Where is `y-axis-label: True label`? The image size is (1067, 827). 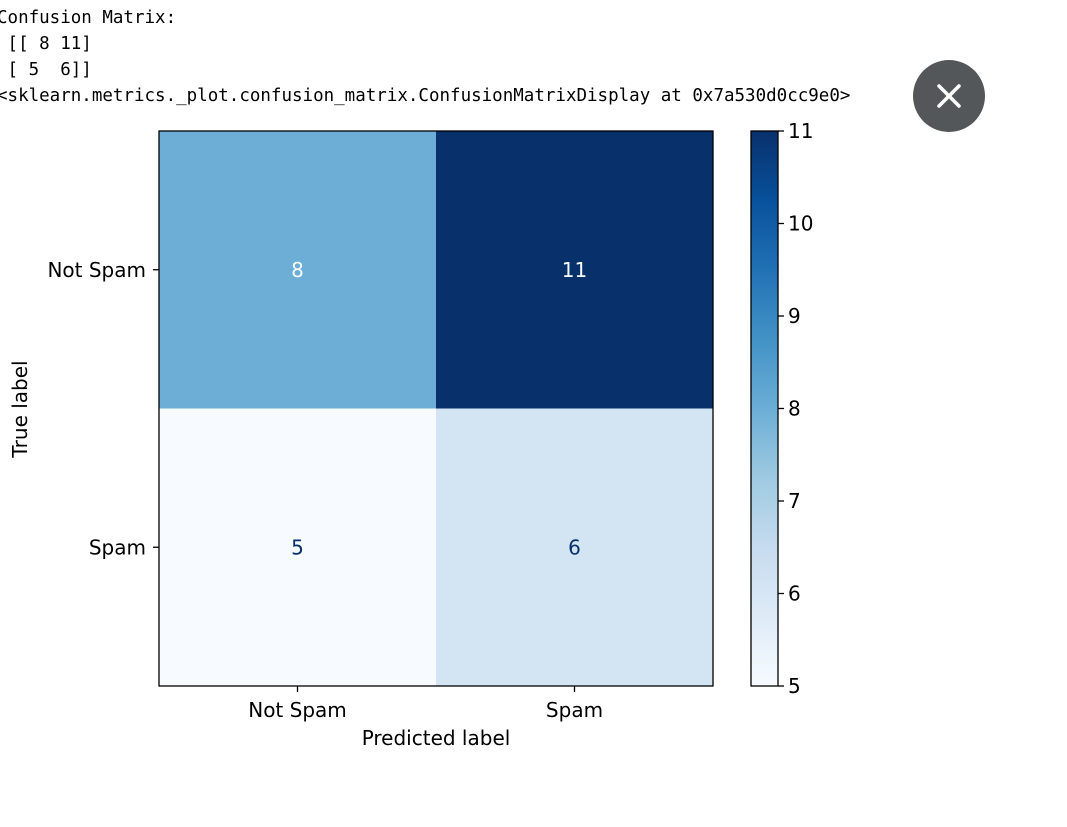 y-axis-label: True label is located at coordinates (20, 409).